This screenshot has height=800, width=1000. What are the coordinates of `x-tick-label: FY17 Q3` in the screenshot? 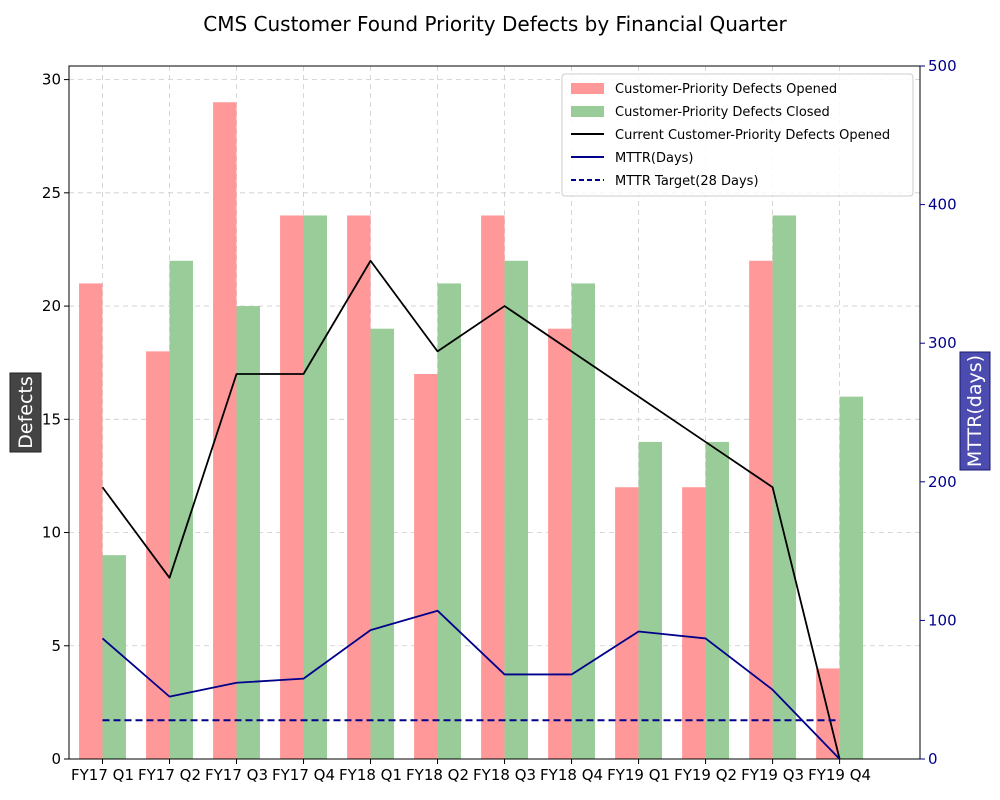 It's located at (236, 775).